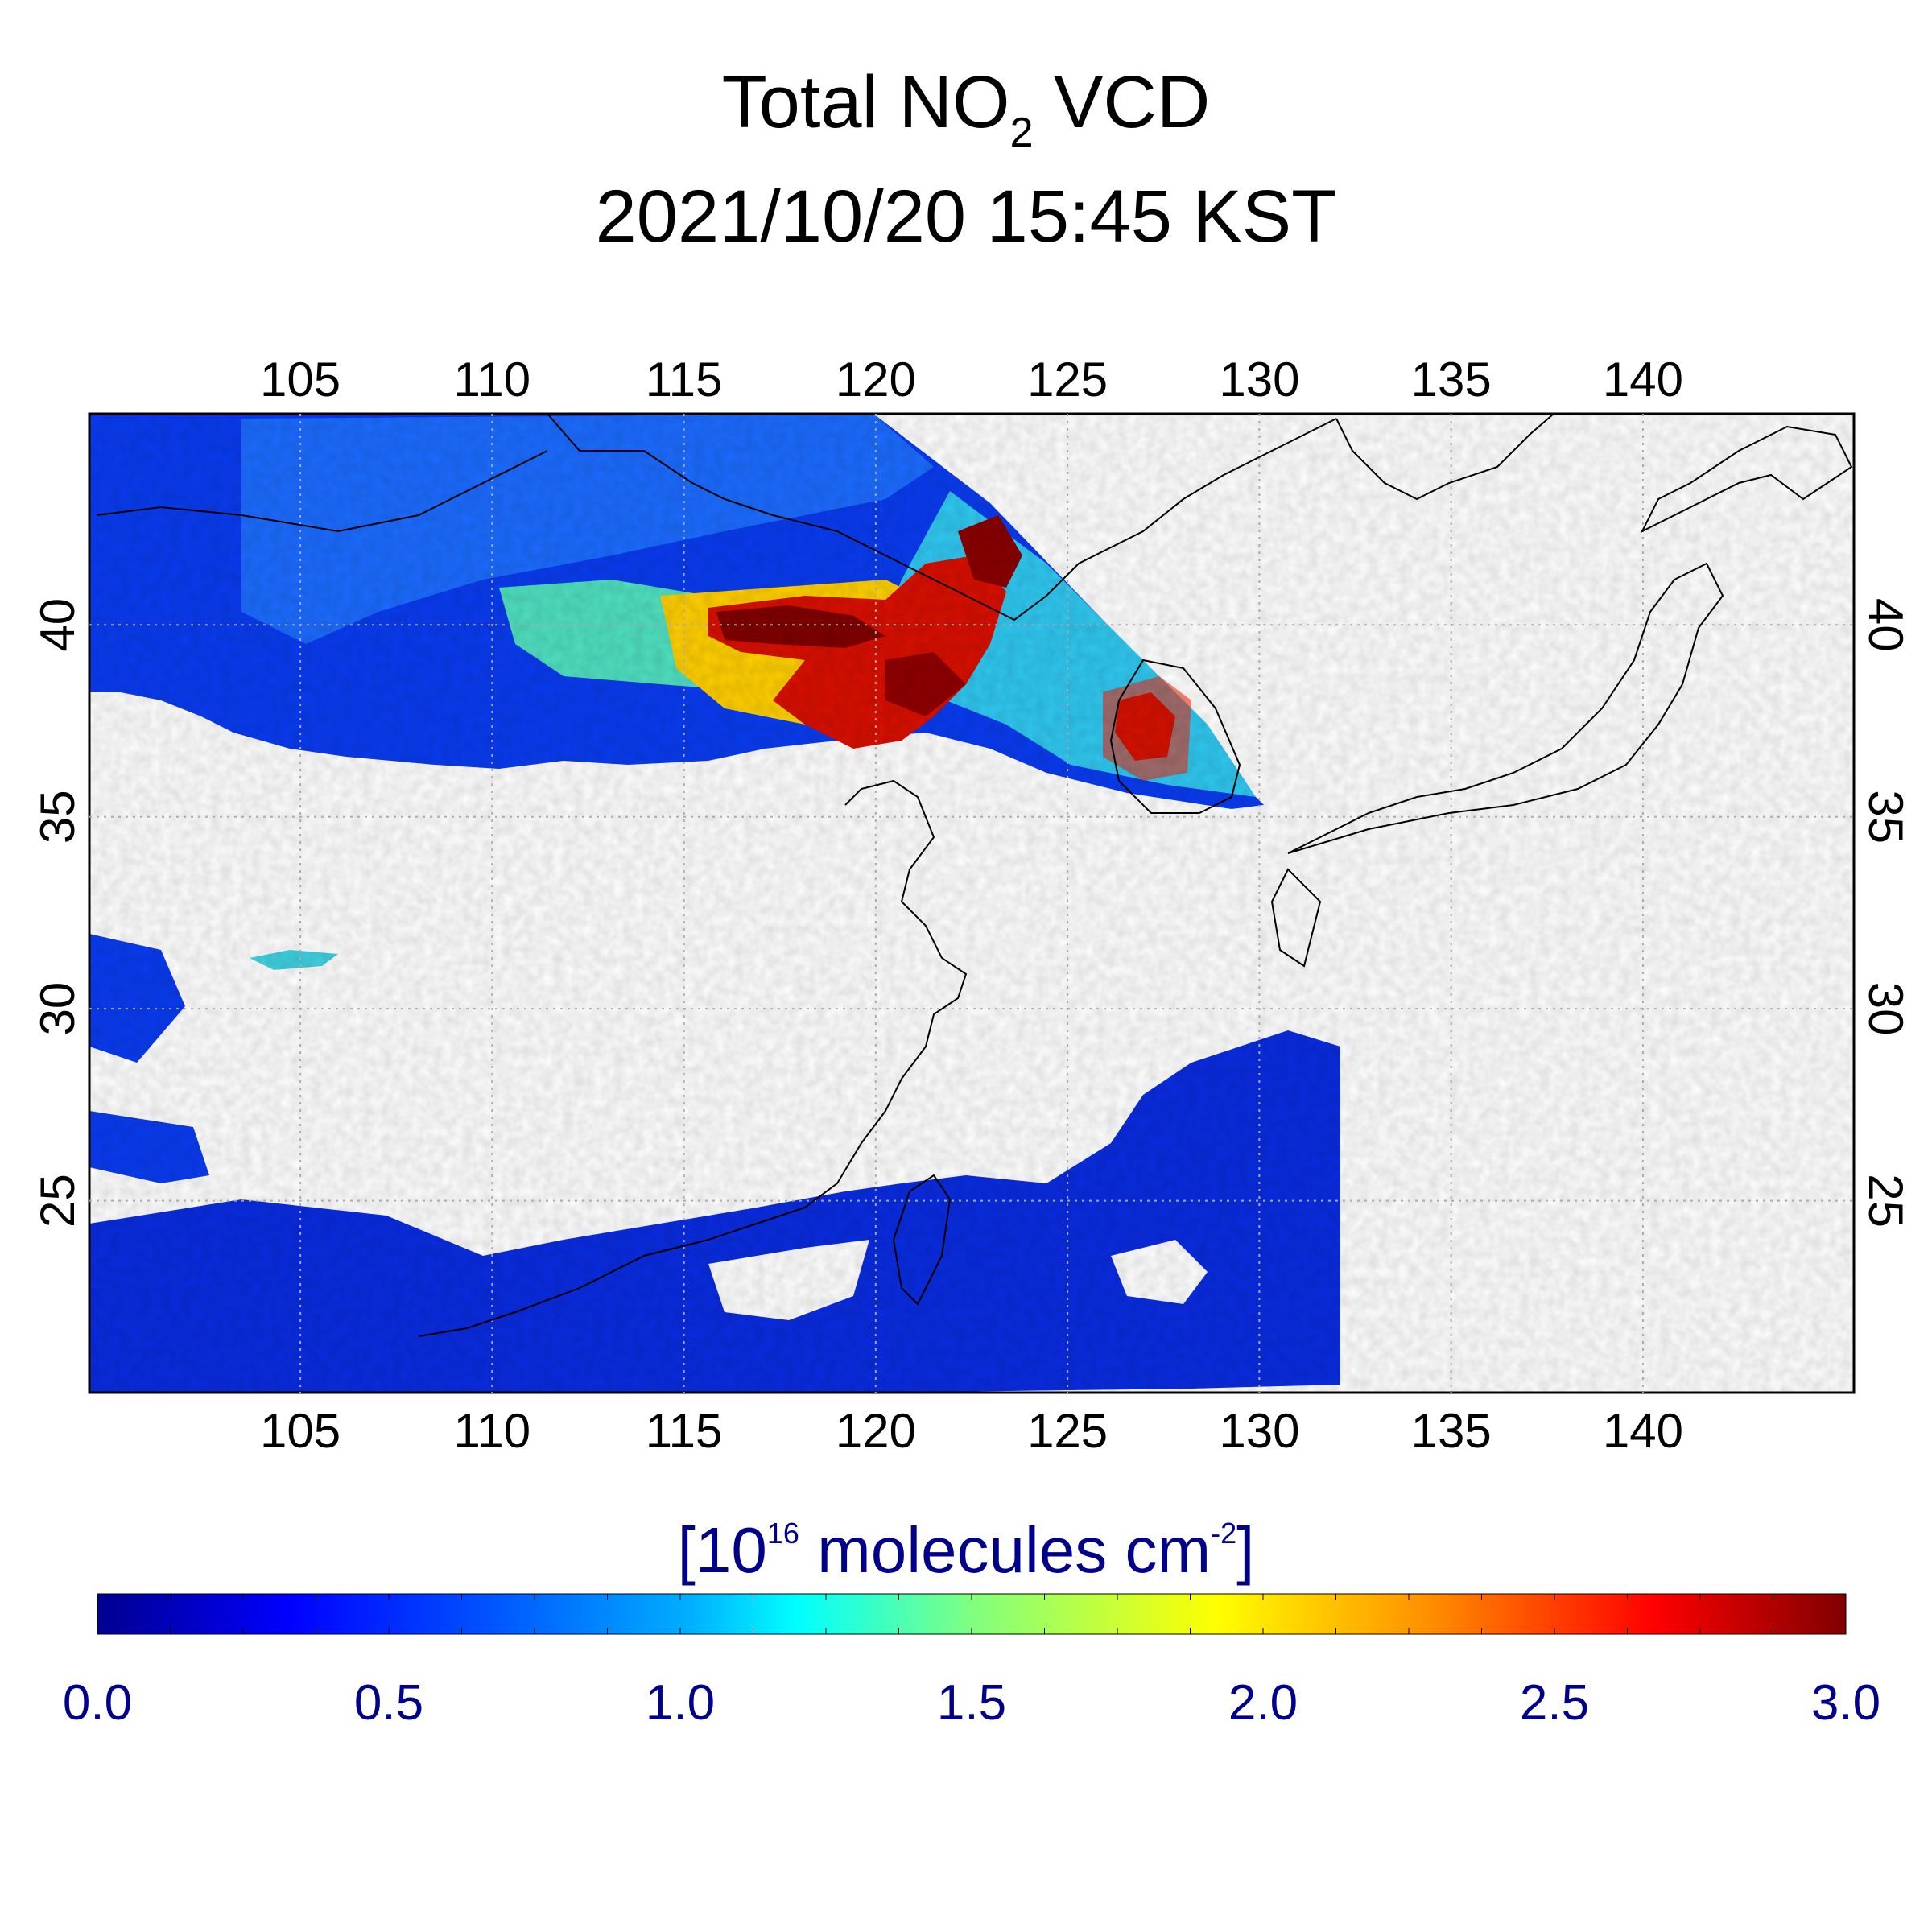 The image size is (1932, 1932). What do you see at coordinates (97, 1703) in the screenshot?
I see `colorbar-tick-label: 0.0` at bounding box center [97, 1703].